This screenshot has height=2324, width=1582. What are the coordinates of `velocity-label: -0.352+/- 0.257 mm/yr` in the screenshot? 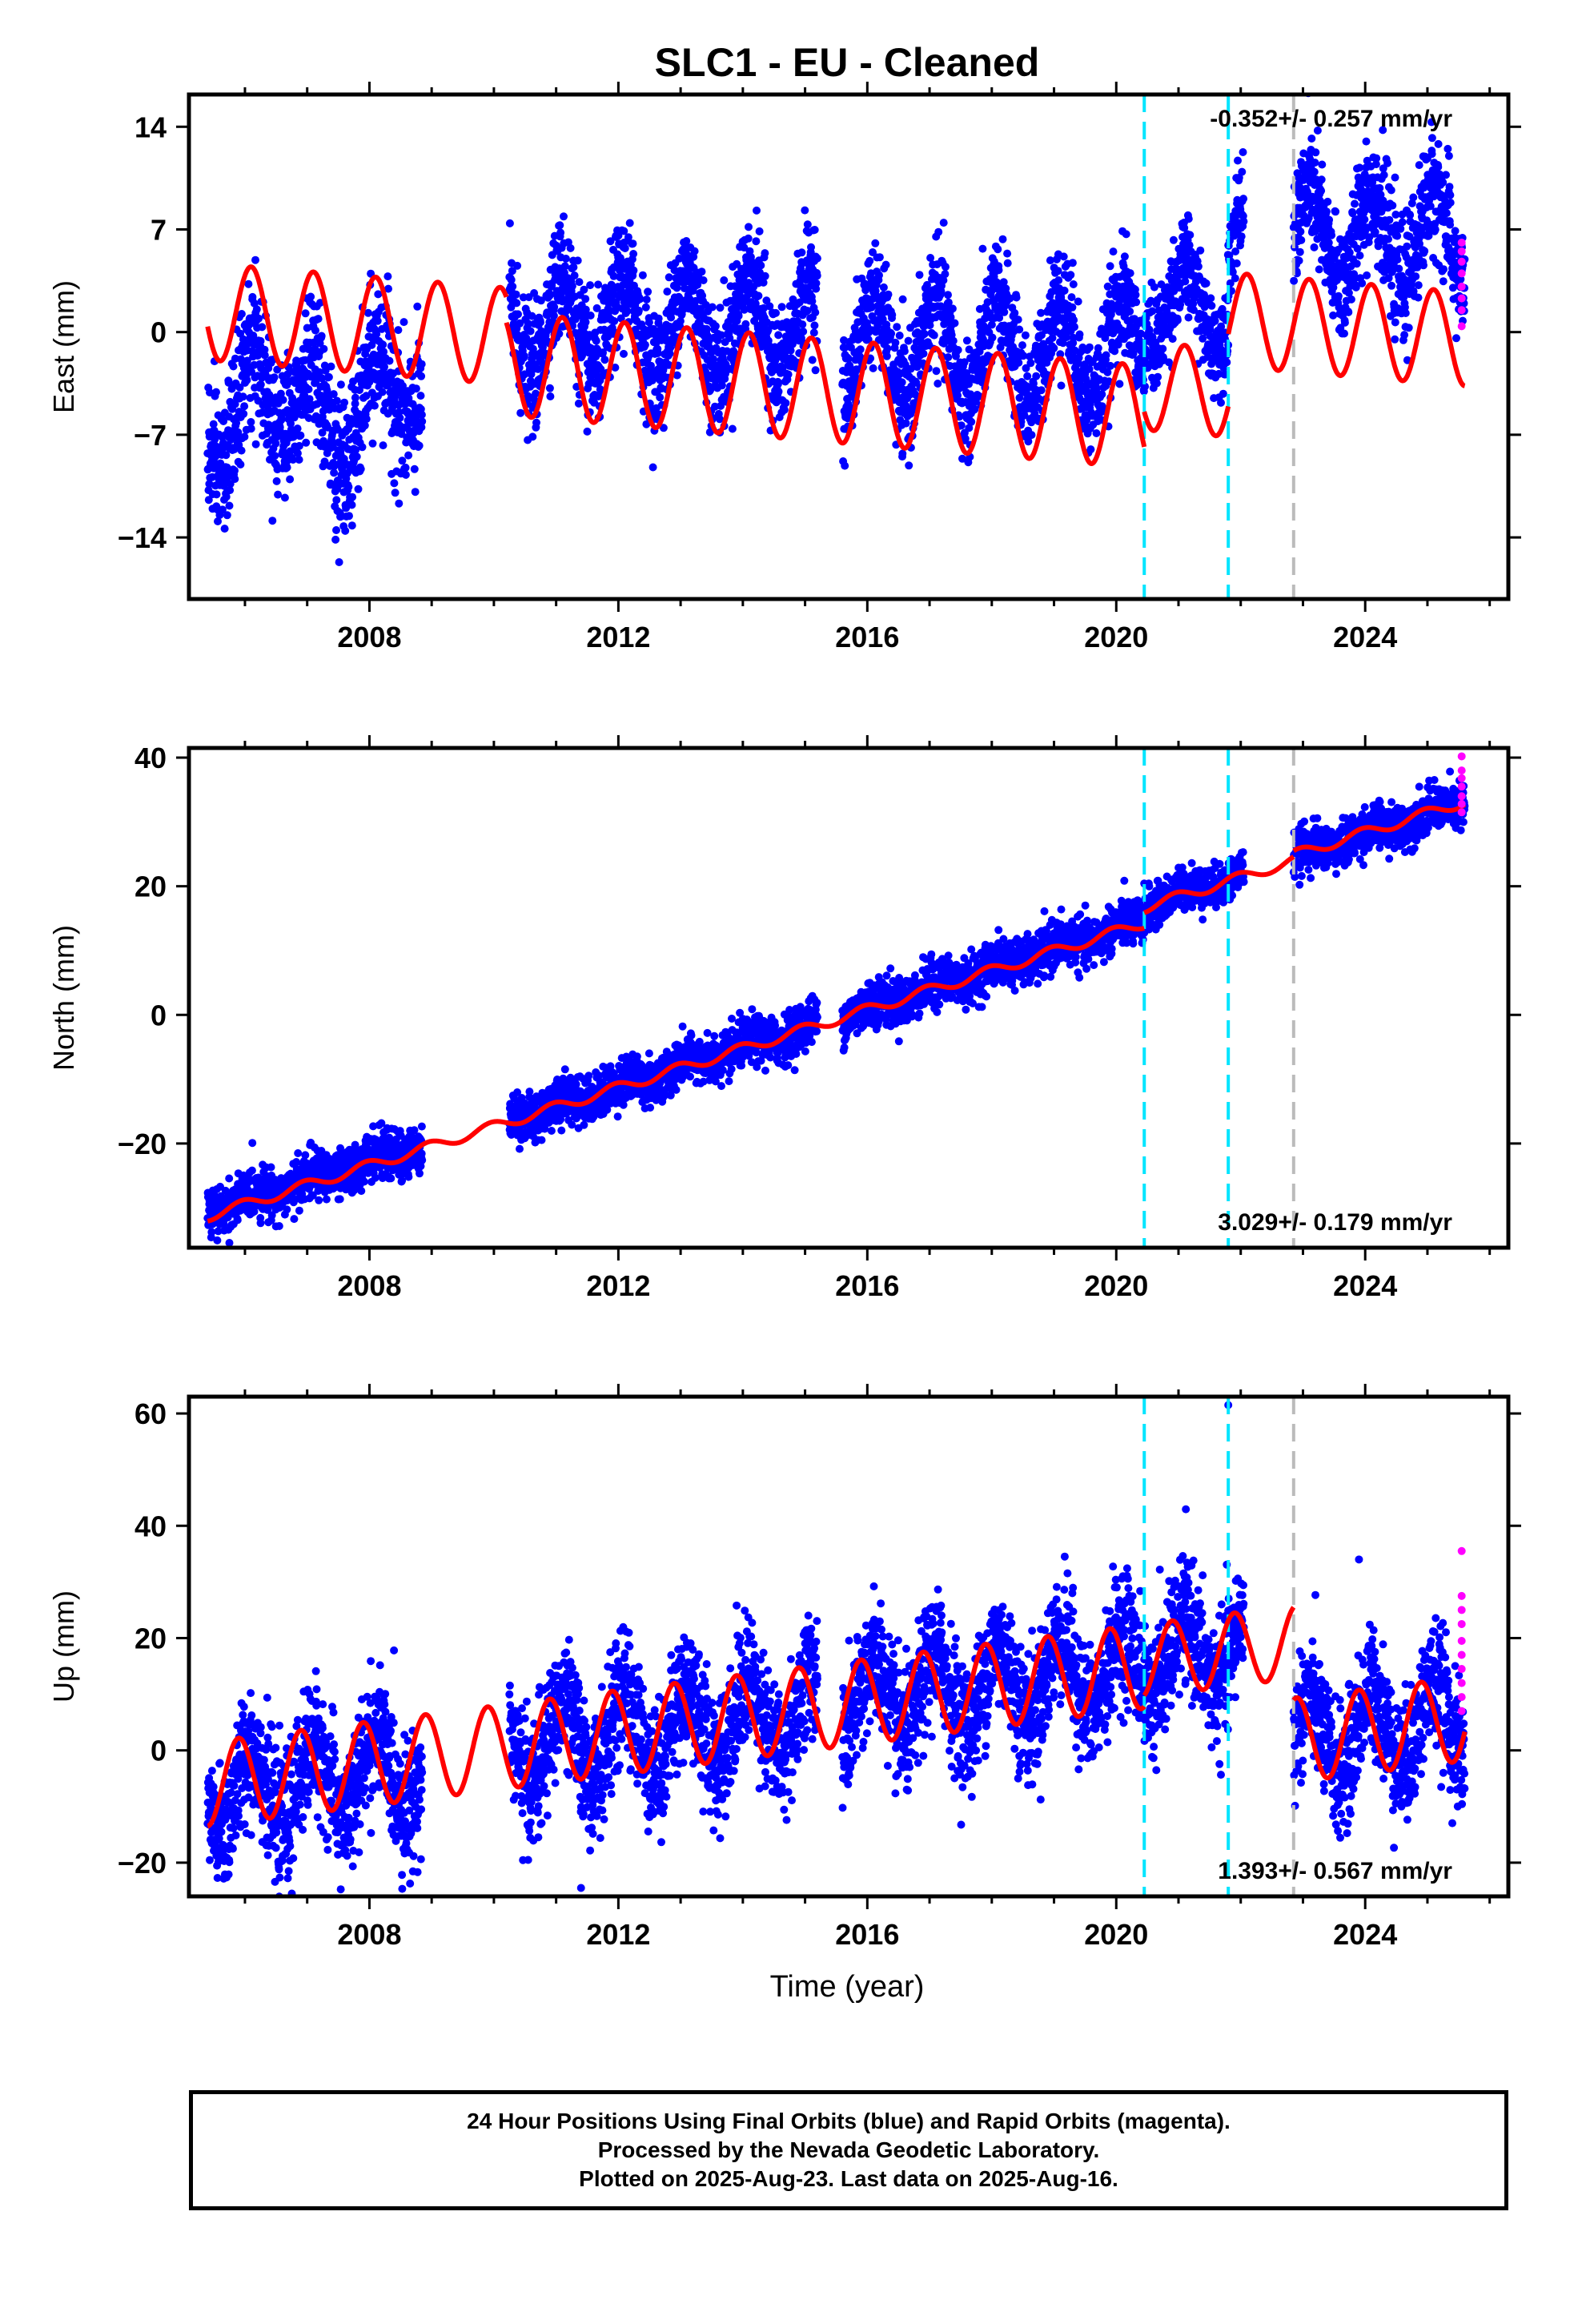 It's located at (1331, 119).